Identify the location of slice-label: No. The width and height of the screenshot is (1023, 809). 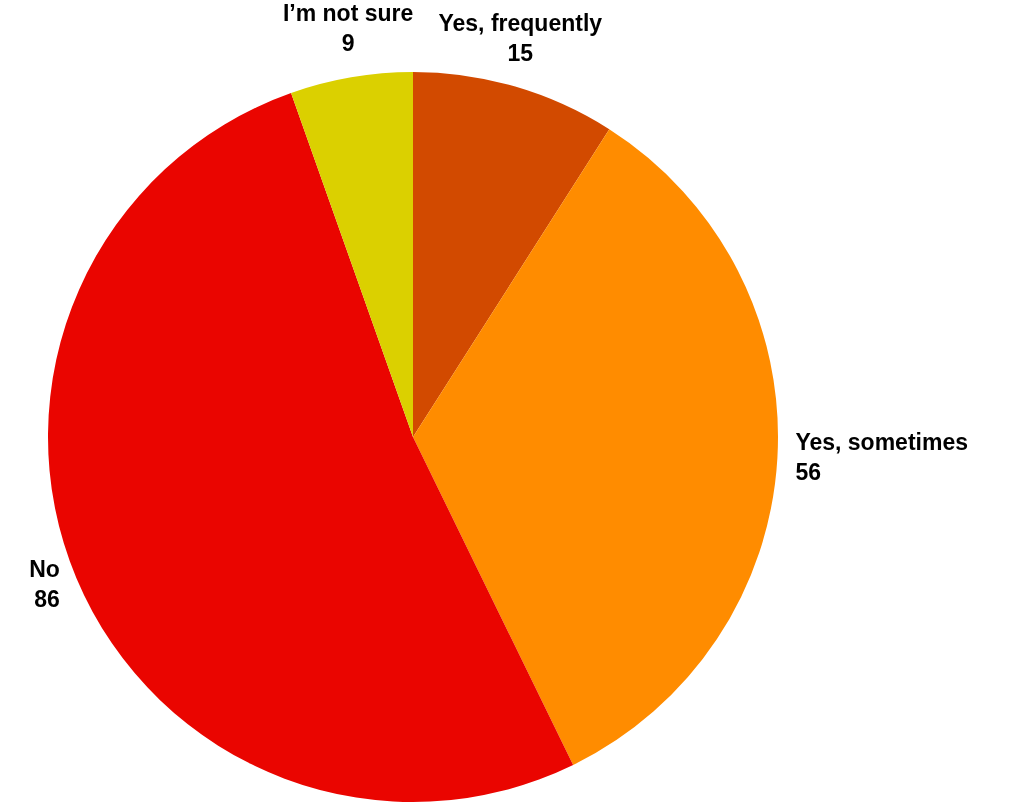
(44, 568).